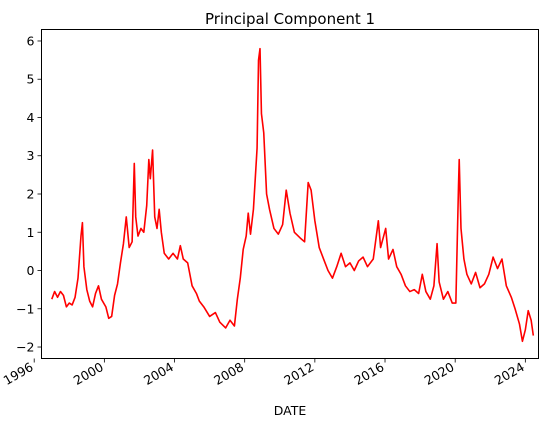 The image size is (547, 427). What do you see at coordinates (290, 19) in the screenshot?
I see `chart-title: Principal Component 1` at bounding box center [290, 19].